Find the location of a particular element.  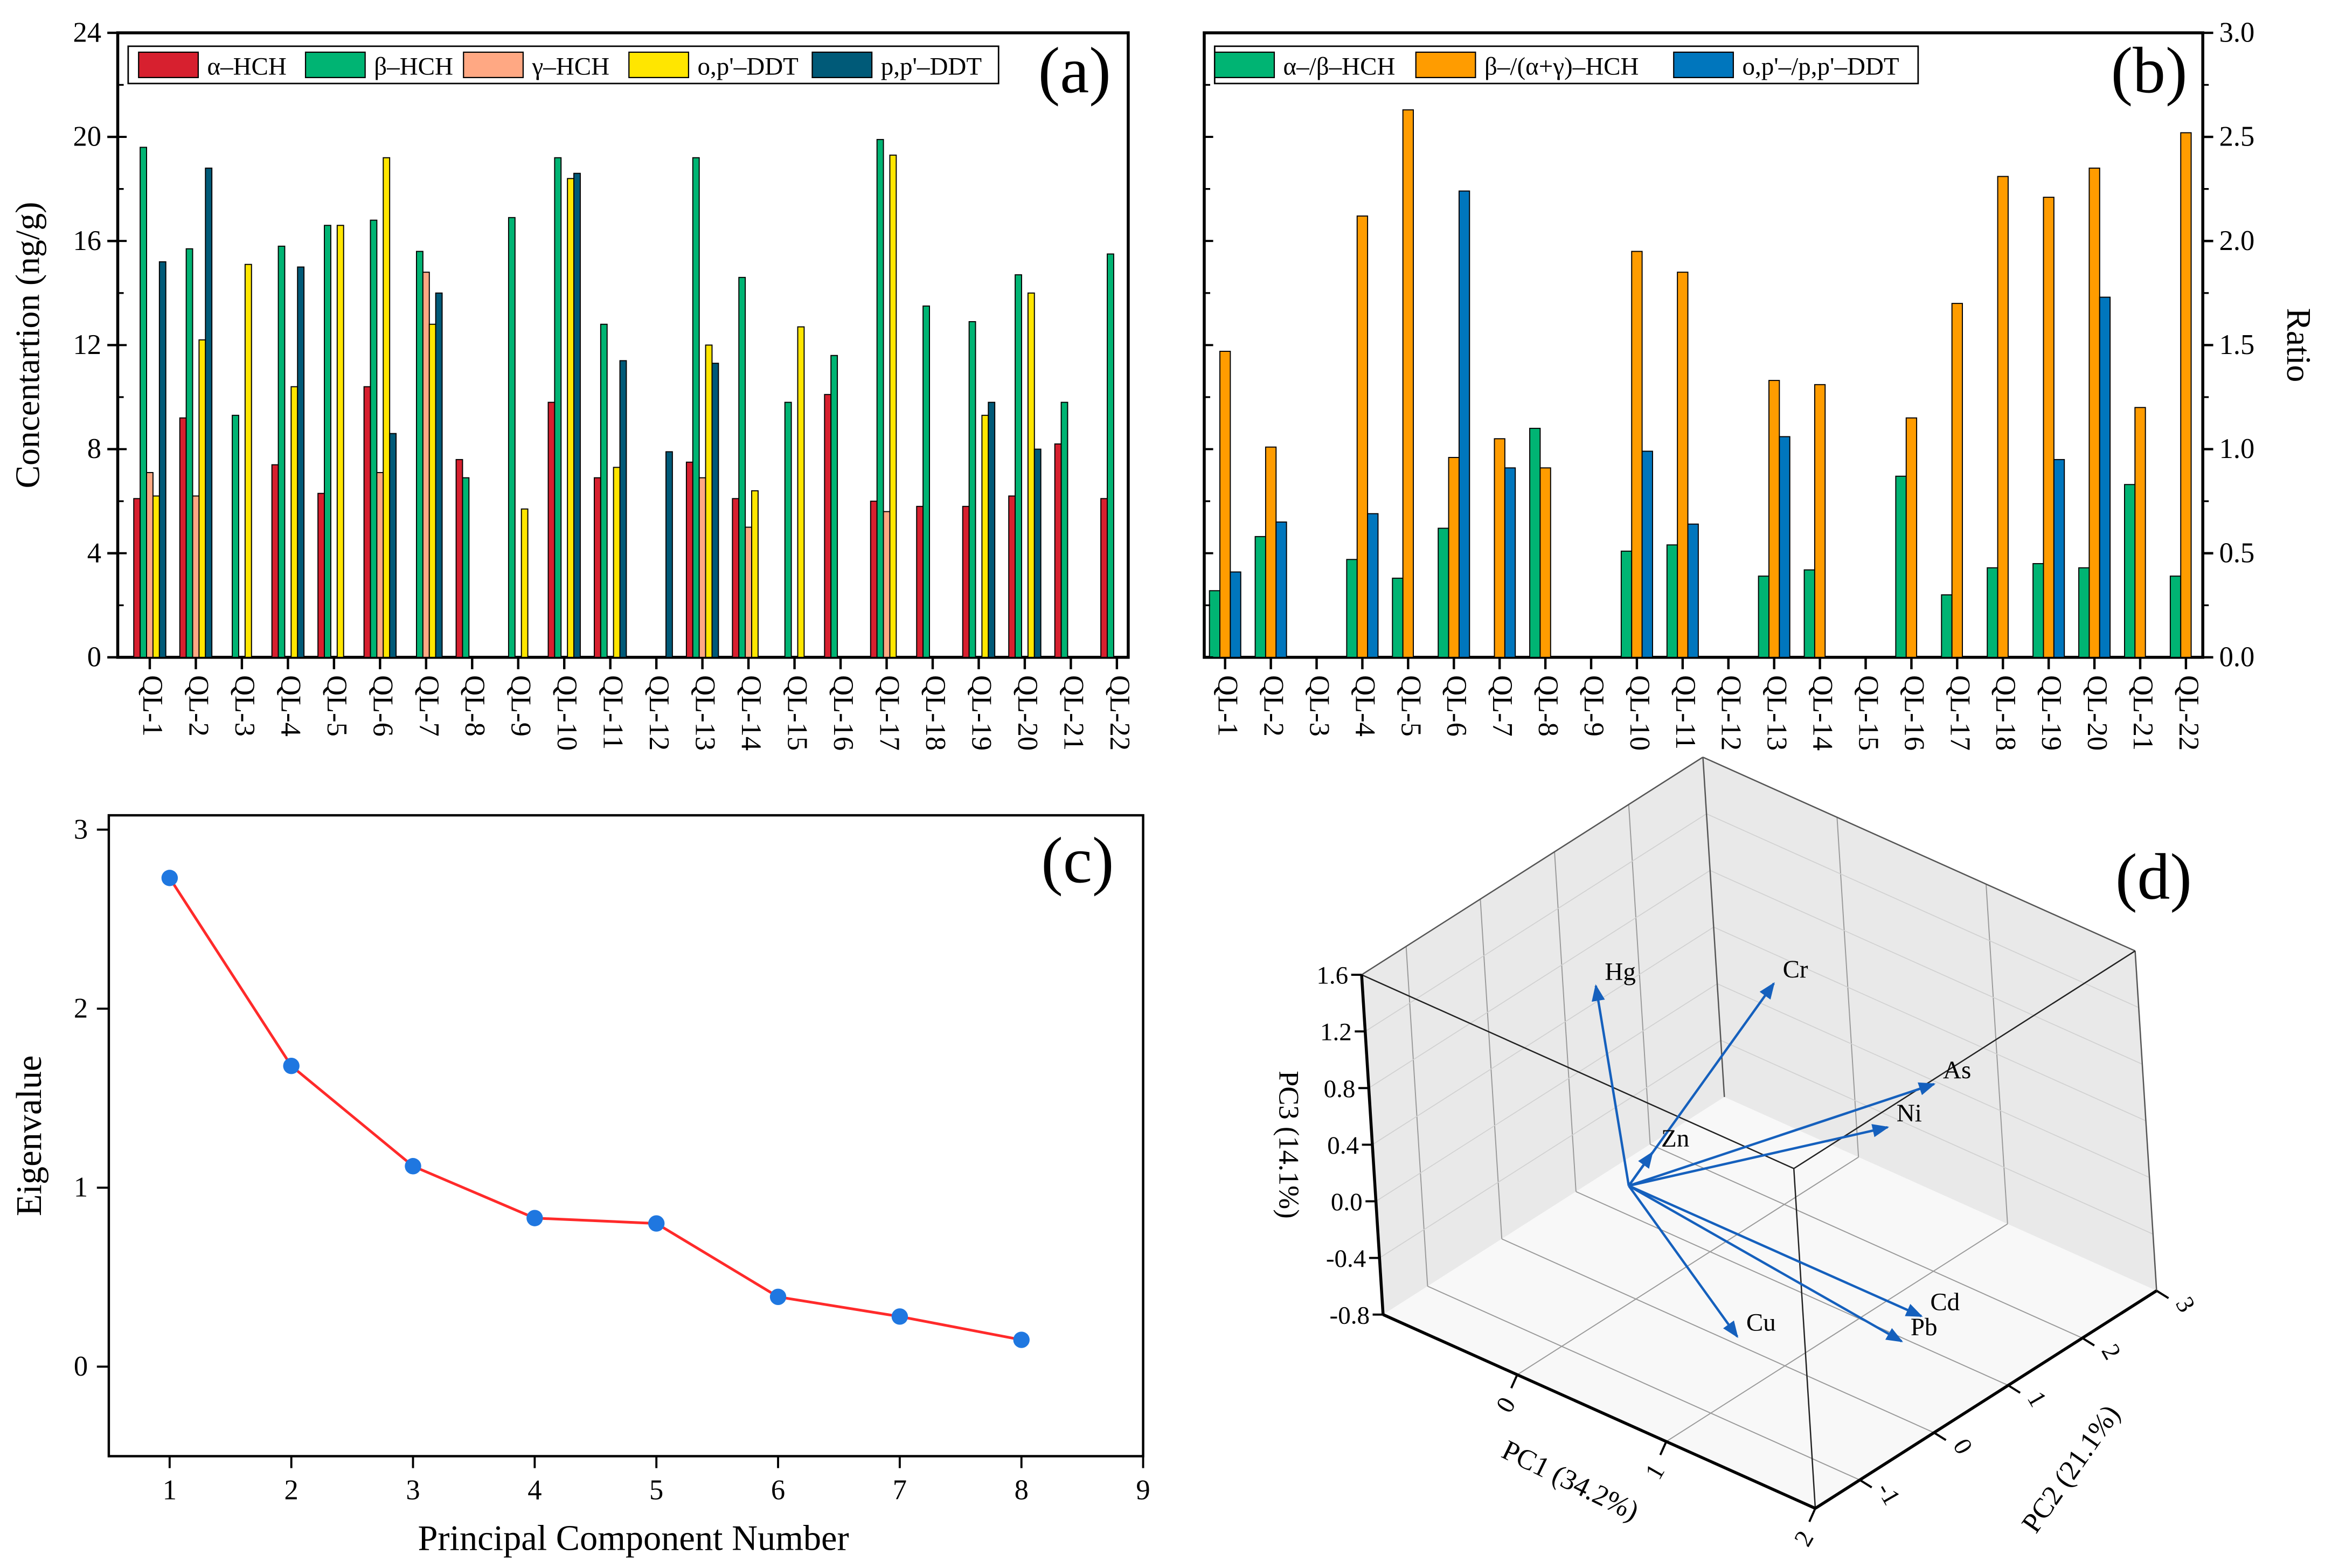

bar-α–HCH-QL-16 is located at coordinates (828, 526).